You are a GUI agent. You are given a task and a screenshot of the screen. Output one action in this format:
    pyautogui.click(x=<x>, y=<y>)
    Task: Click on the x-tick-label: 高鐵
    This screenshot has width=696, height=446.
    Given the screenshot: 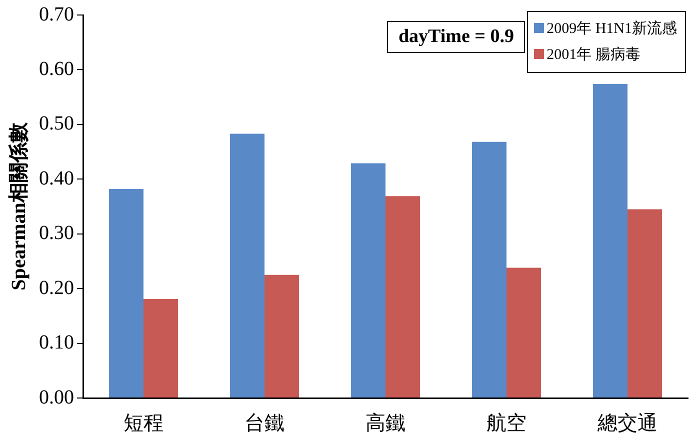 What is the action you would take?
    pyautogui.click(x=386, y=422)
    